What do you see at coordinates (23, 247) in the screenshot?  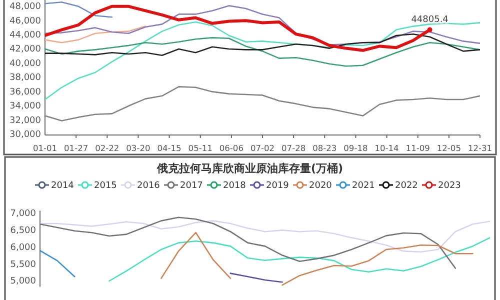 I see `y-tick-label: 6,000` at bounding box center [23, 247].